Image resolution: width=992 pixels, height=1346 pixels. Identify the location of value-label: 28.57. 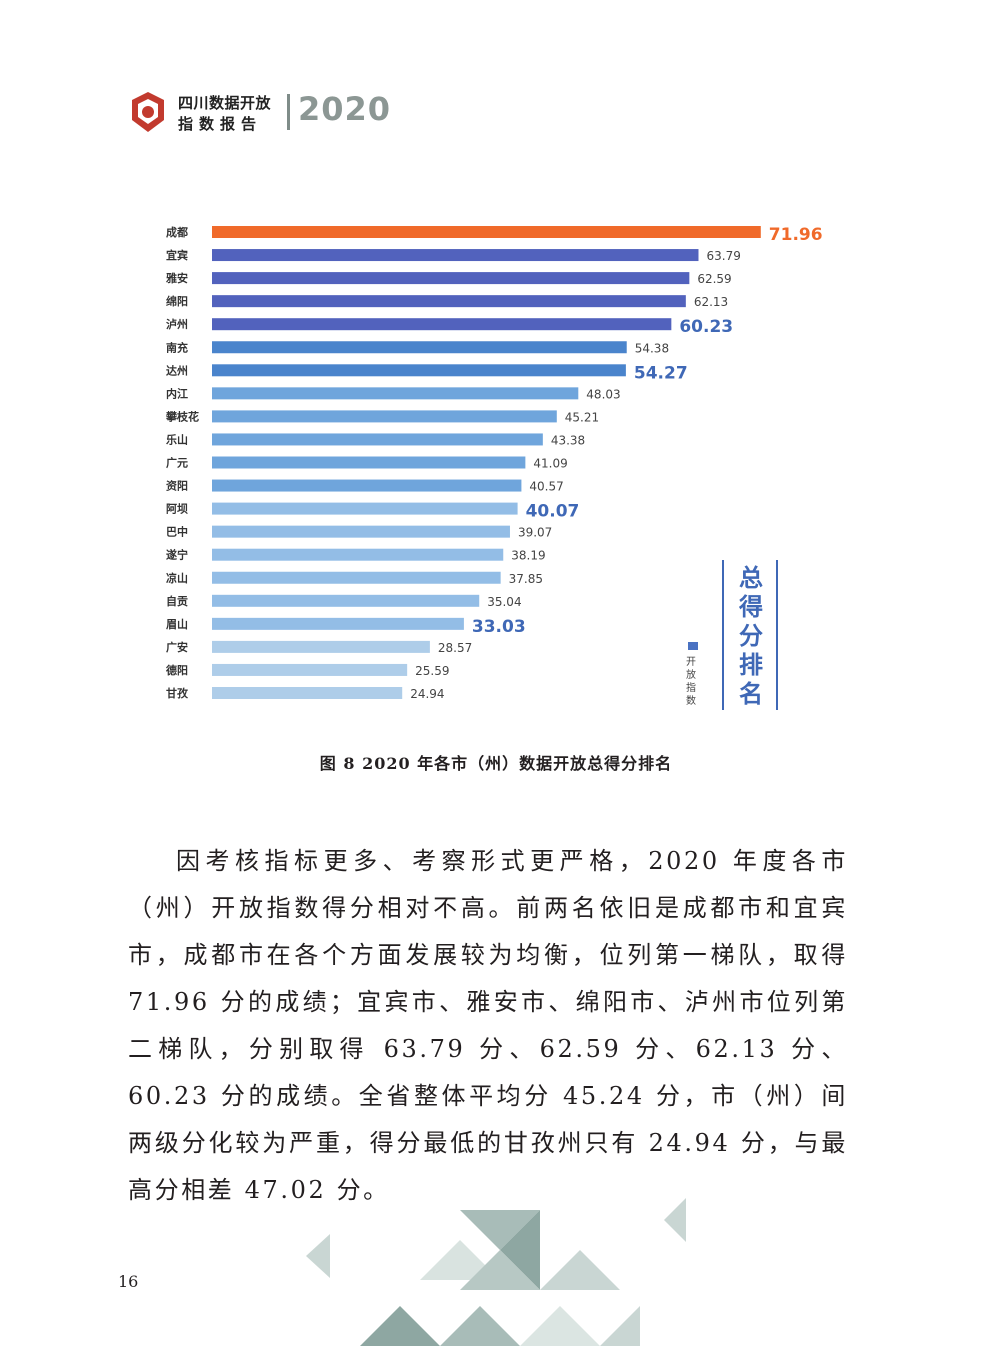
(455, 648).